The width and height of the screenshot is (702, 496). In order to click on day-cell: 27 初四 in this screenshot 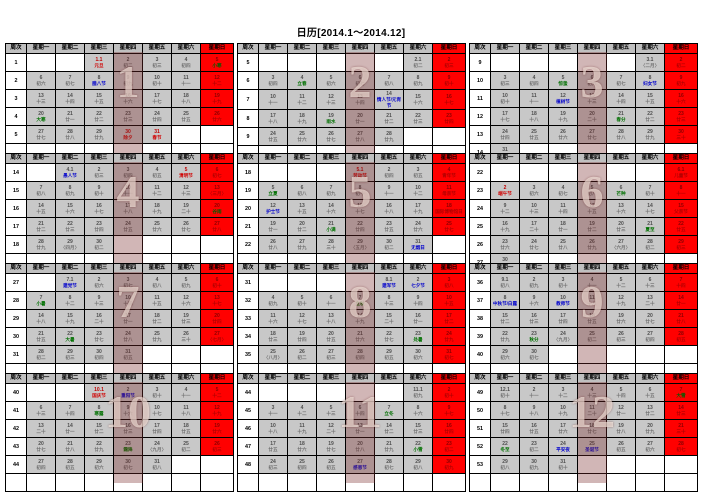, I will do `click(650, 336)`.